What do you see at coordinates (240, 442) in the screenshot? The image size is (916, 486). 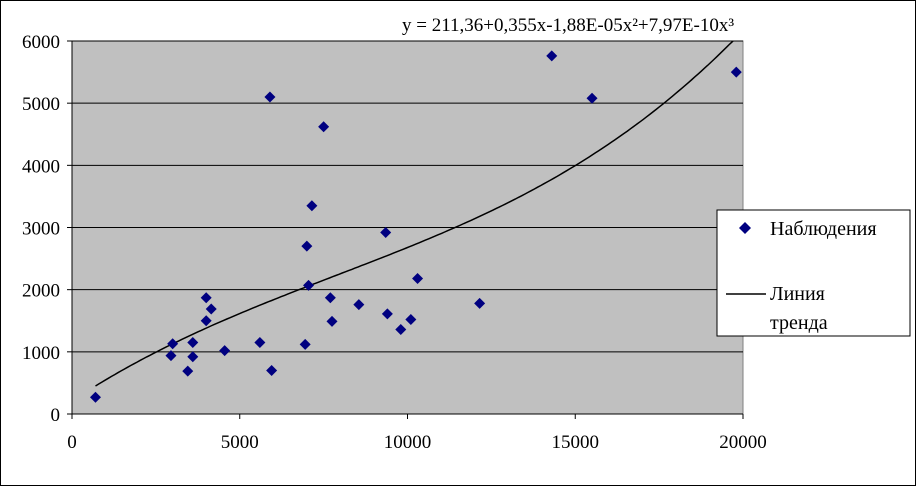 I see `x-tick-label: 5000` at bounding box center [240, 442].